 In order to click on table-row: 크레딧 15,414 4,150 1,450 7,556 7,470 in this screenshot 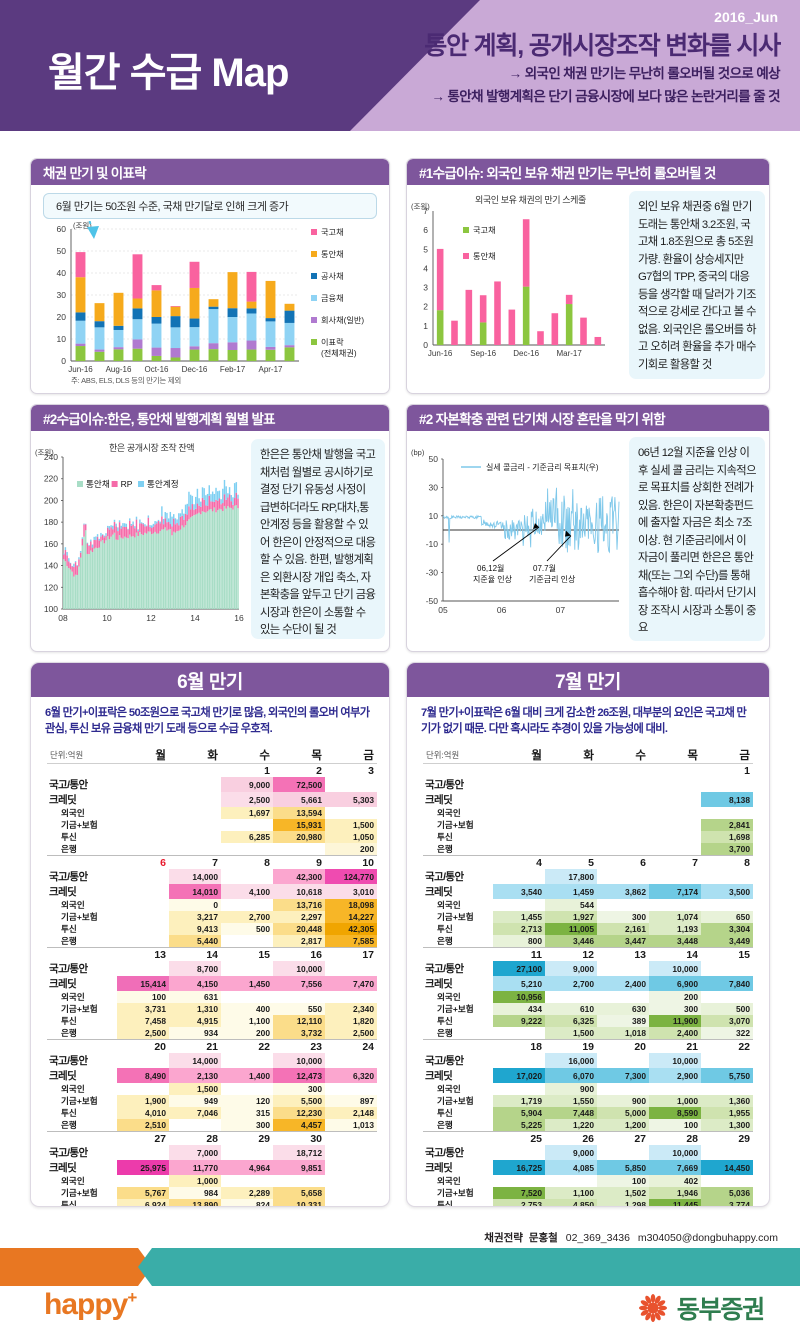, I will do `click(212, 984)`.